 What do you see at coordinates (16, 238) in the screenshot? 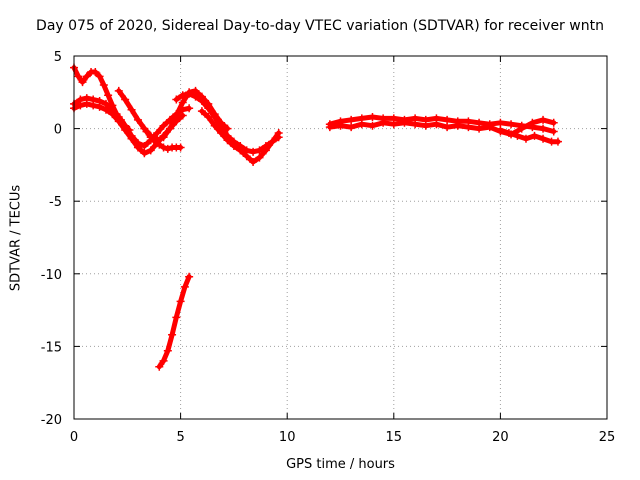
I see `y-axis-label: SDTVAR / TECUs` at bounding box center [16, 238].